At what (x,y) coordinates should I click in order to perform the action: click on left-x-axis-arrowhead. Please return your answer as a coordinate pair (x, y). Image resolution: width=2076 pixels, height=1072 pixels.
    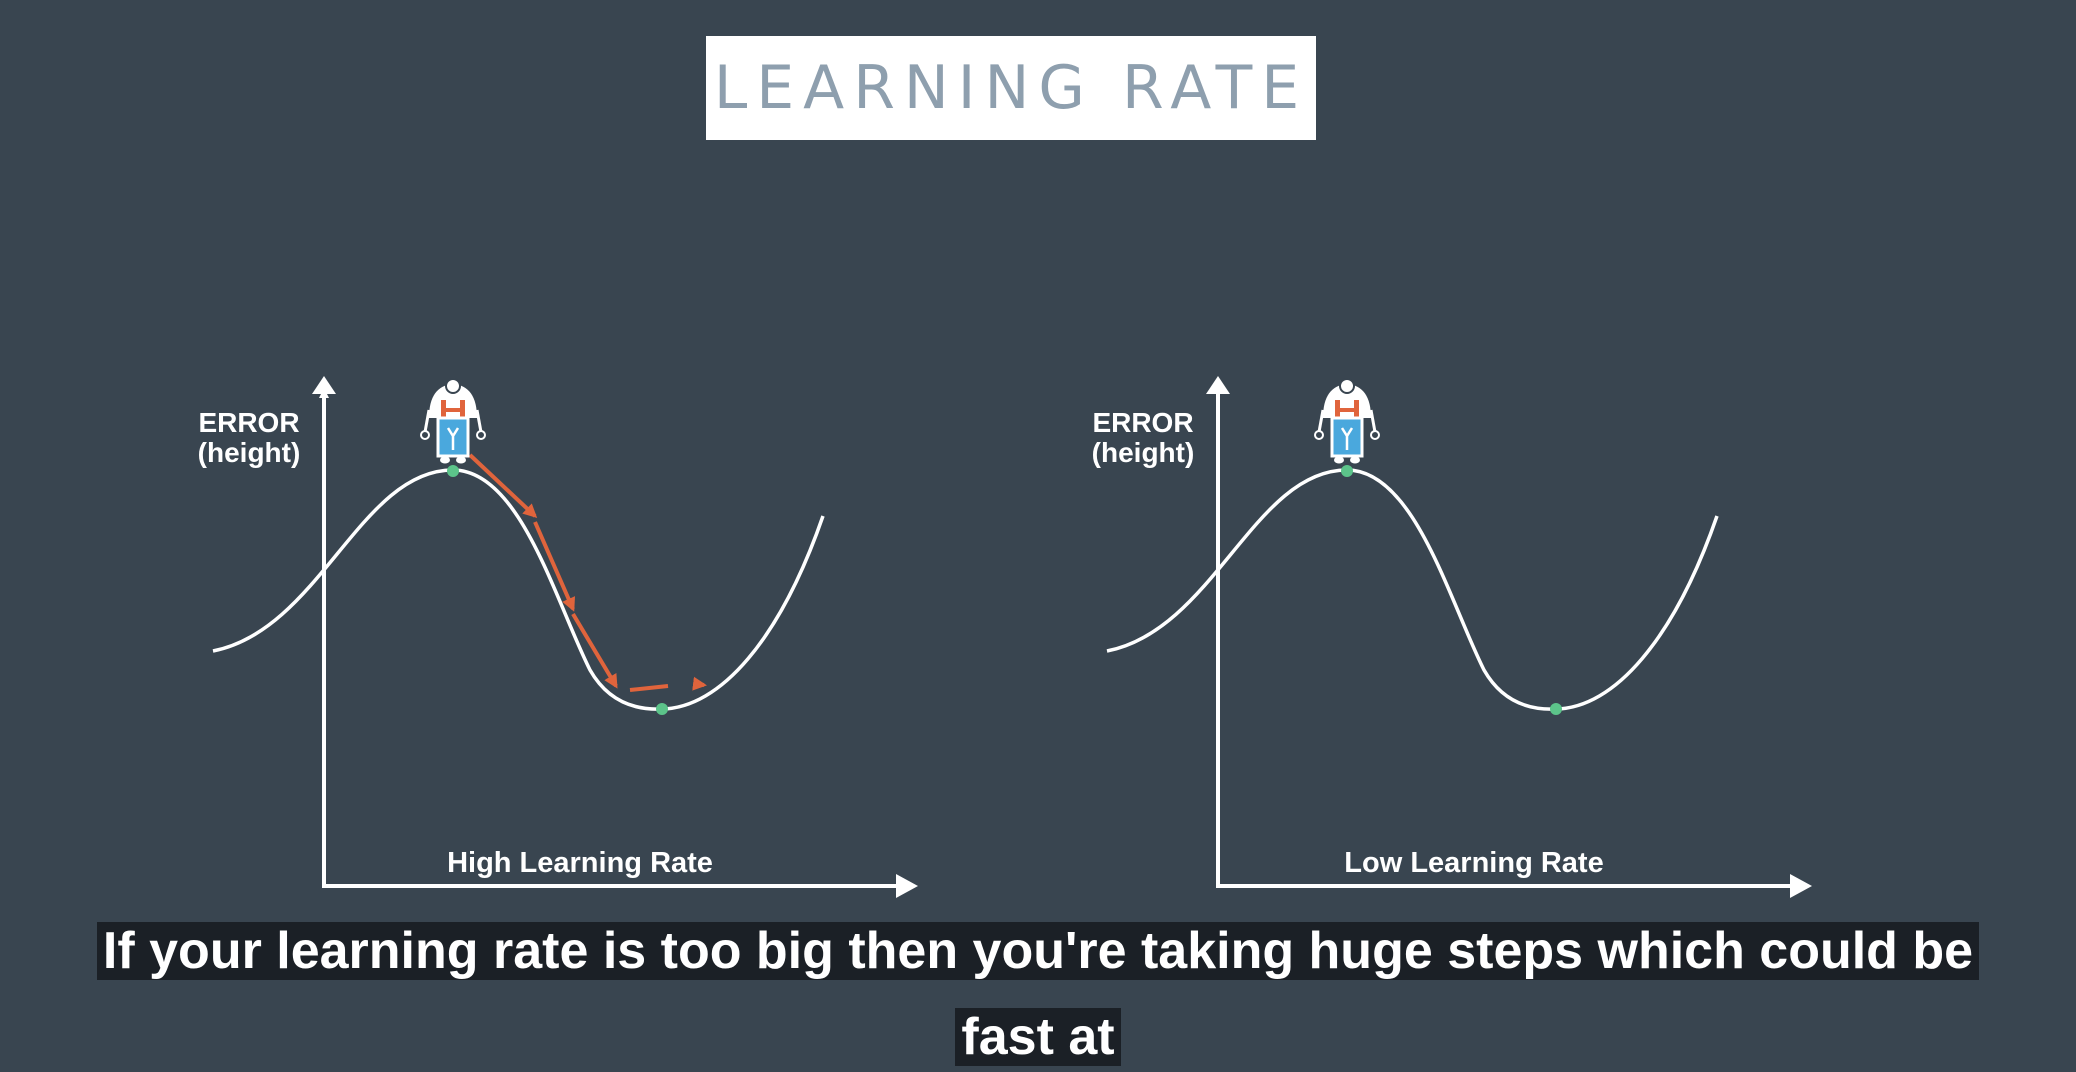
    Looking at the image, I should click on (907, 886).